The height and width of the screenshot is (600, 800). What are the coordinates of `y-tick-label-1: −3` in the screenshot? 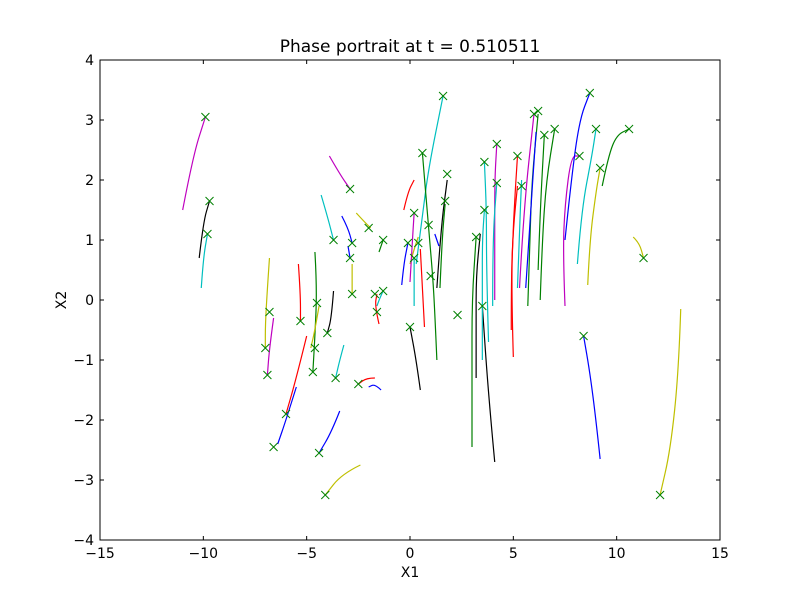 It's located at (83, 481).